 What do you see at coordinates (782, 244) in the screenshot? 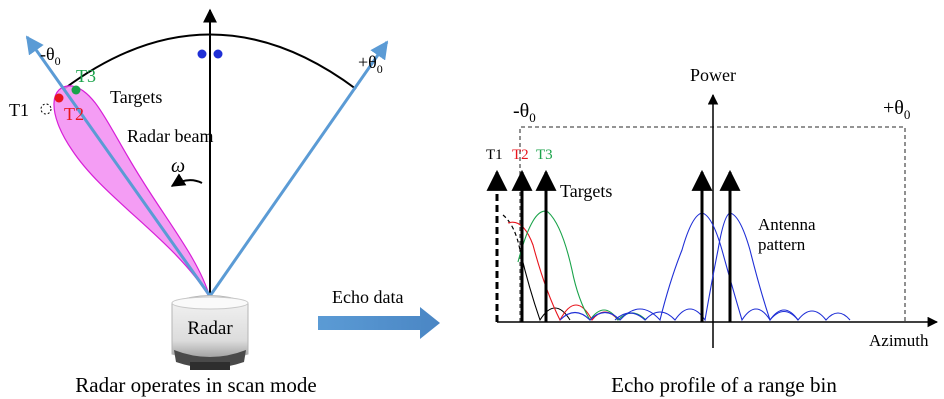
I see `antenna-label-line2: pattern` at bounding box center [782, 244].